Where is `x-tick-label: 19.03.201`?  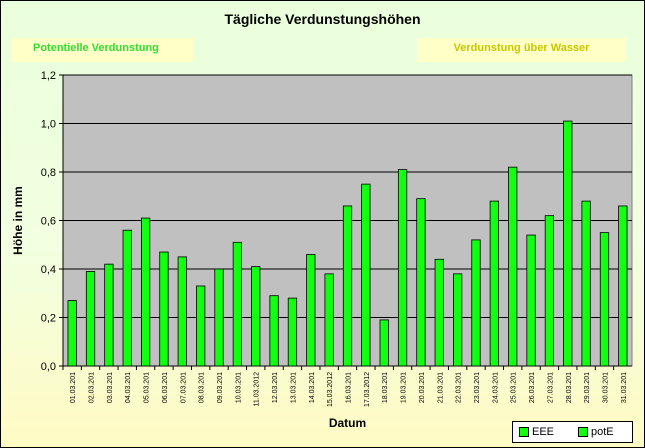
x-tick-label: 19.03.201 is located at coordinates (404, 387).